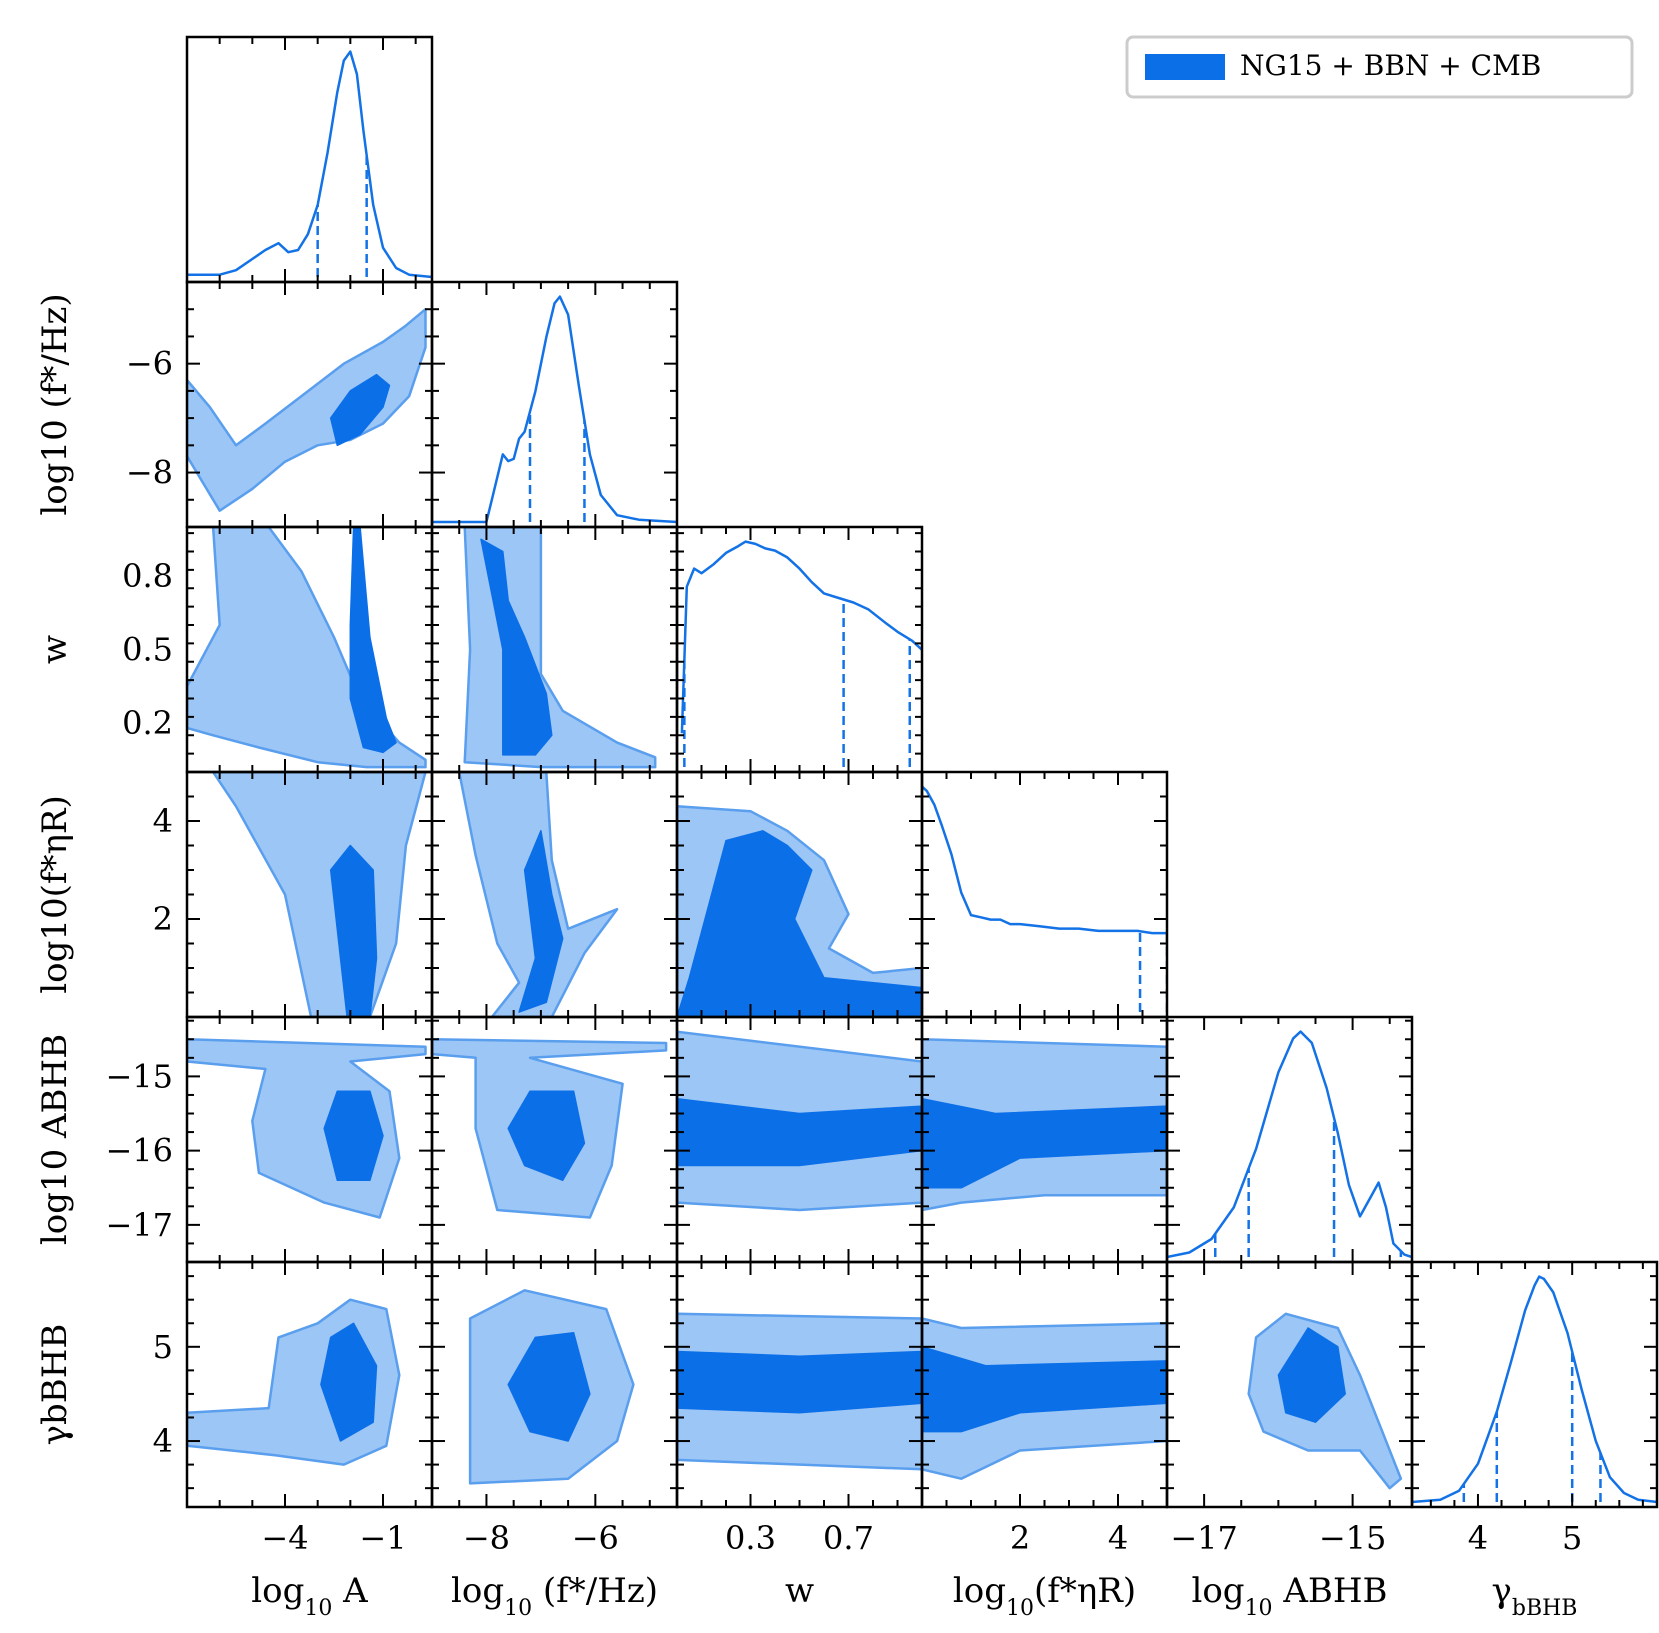 The width and height of the screenshot is (1659, 1633). I want to click on x-tick-label-logfstar: −8, so click(486, 1538).